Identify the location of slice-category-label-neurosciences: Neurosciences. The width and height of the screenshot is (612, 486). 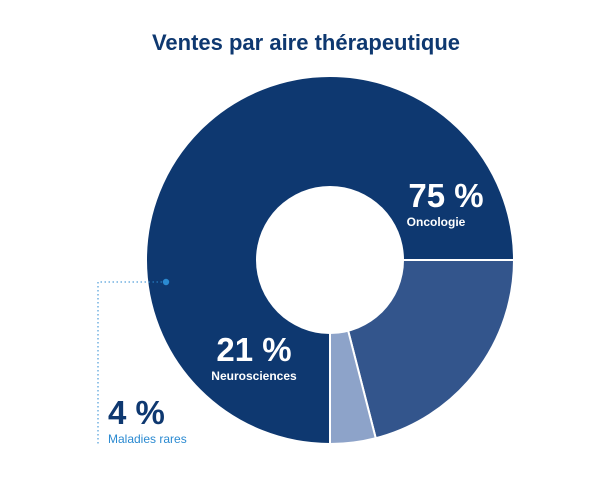
(254, 376).